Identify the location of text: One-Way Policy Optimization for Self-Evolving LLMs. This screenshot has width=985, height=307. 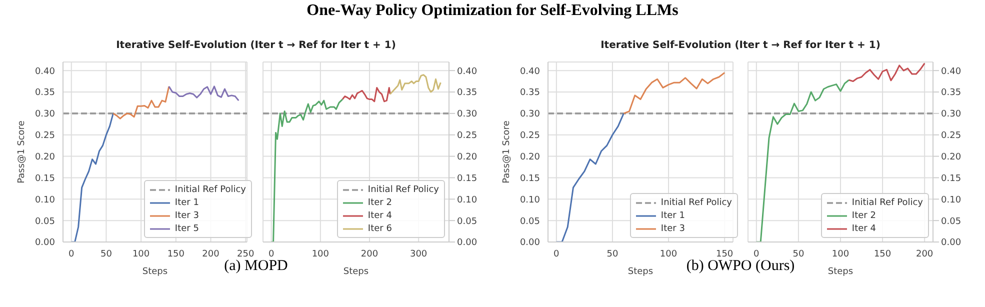
(493, 11).